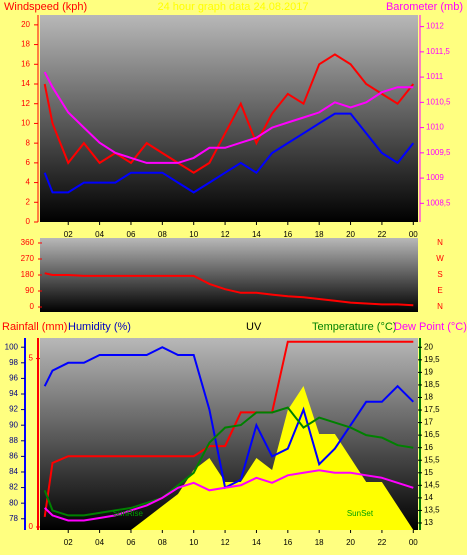 The height and width of the screenshot is (555, 467). Describe the element at coordinates (435, 26) in the screenshot. I see `tick-label: 1012` at that location.